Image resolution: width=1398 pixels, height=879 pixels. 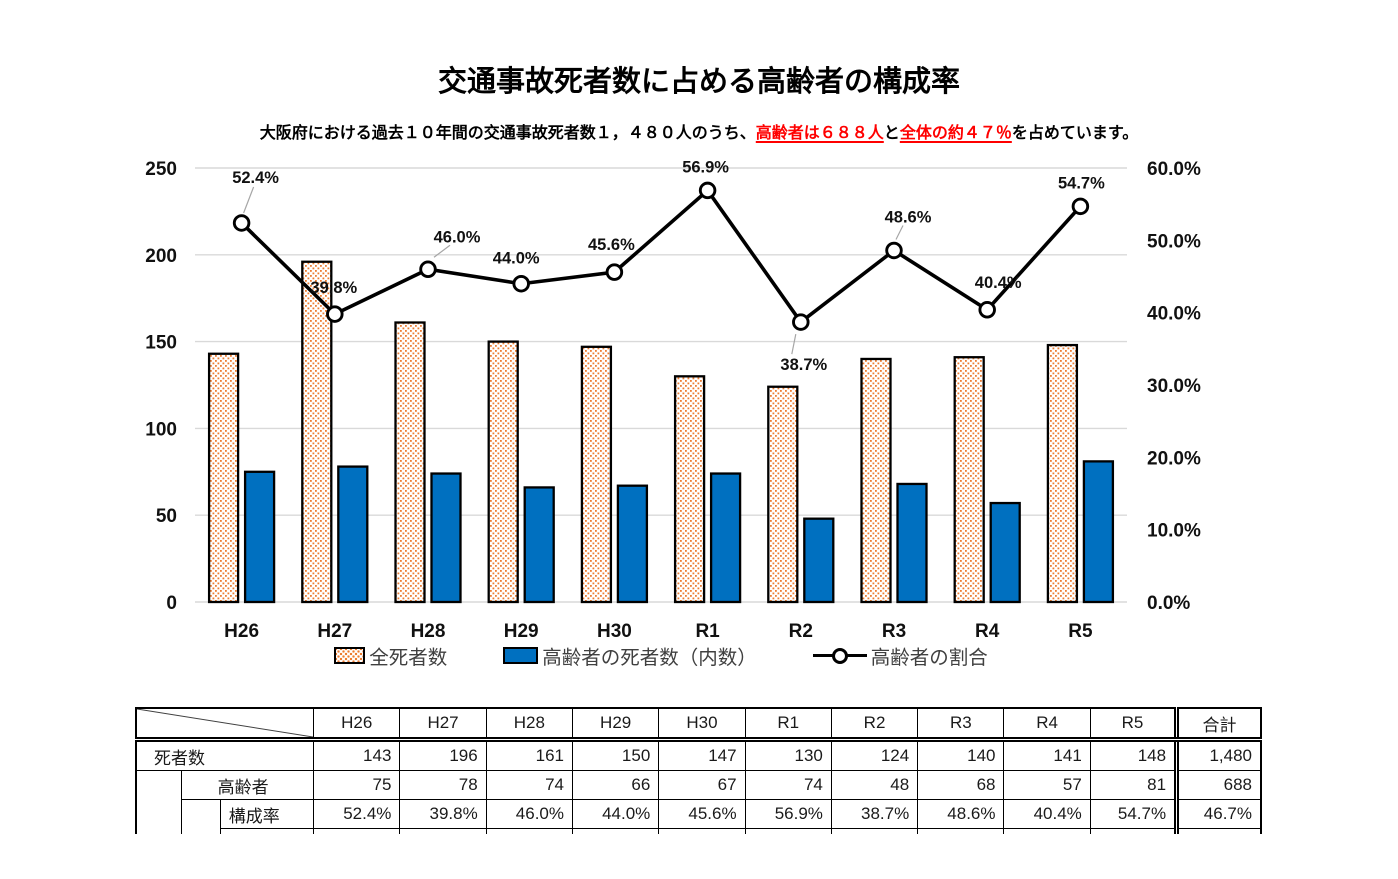 I want to click on subtitle-highlight-percent: 全体の約４７％, so click(x=955, y=133).